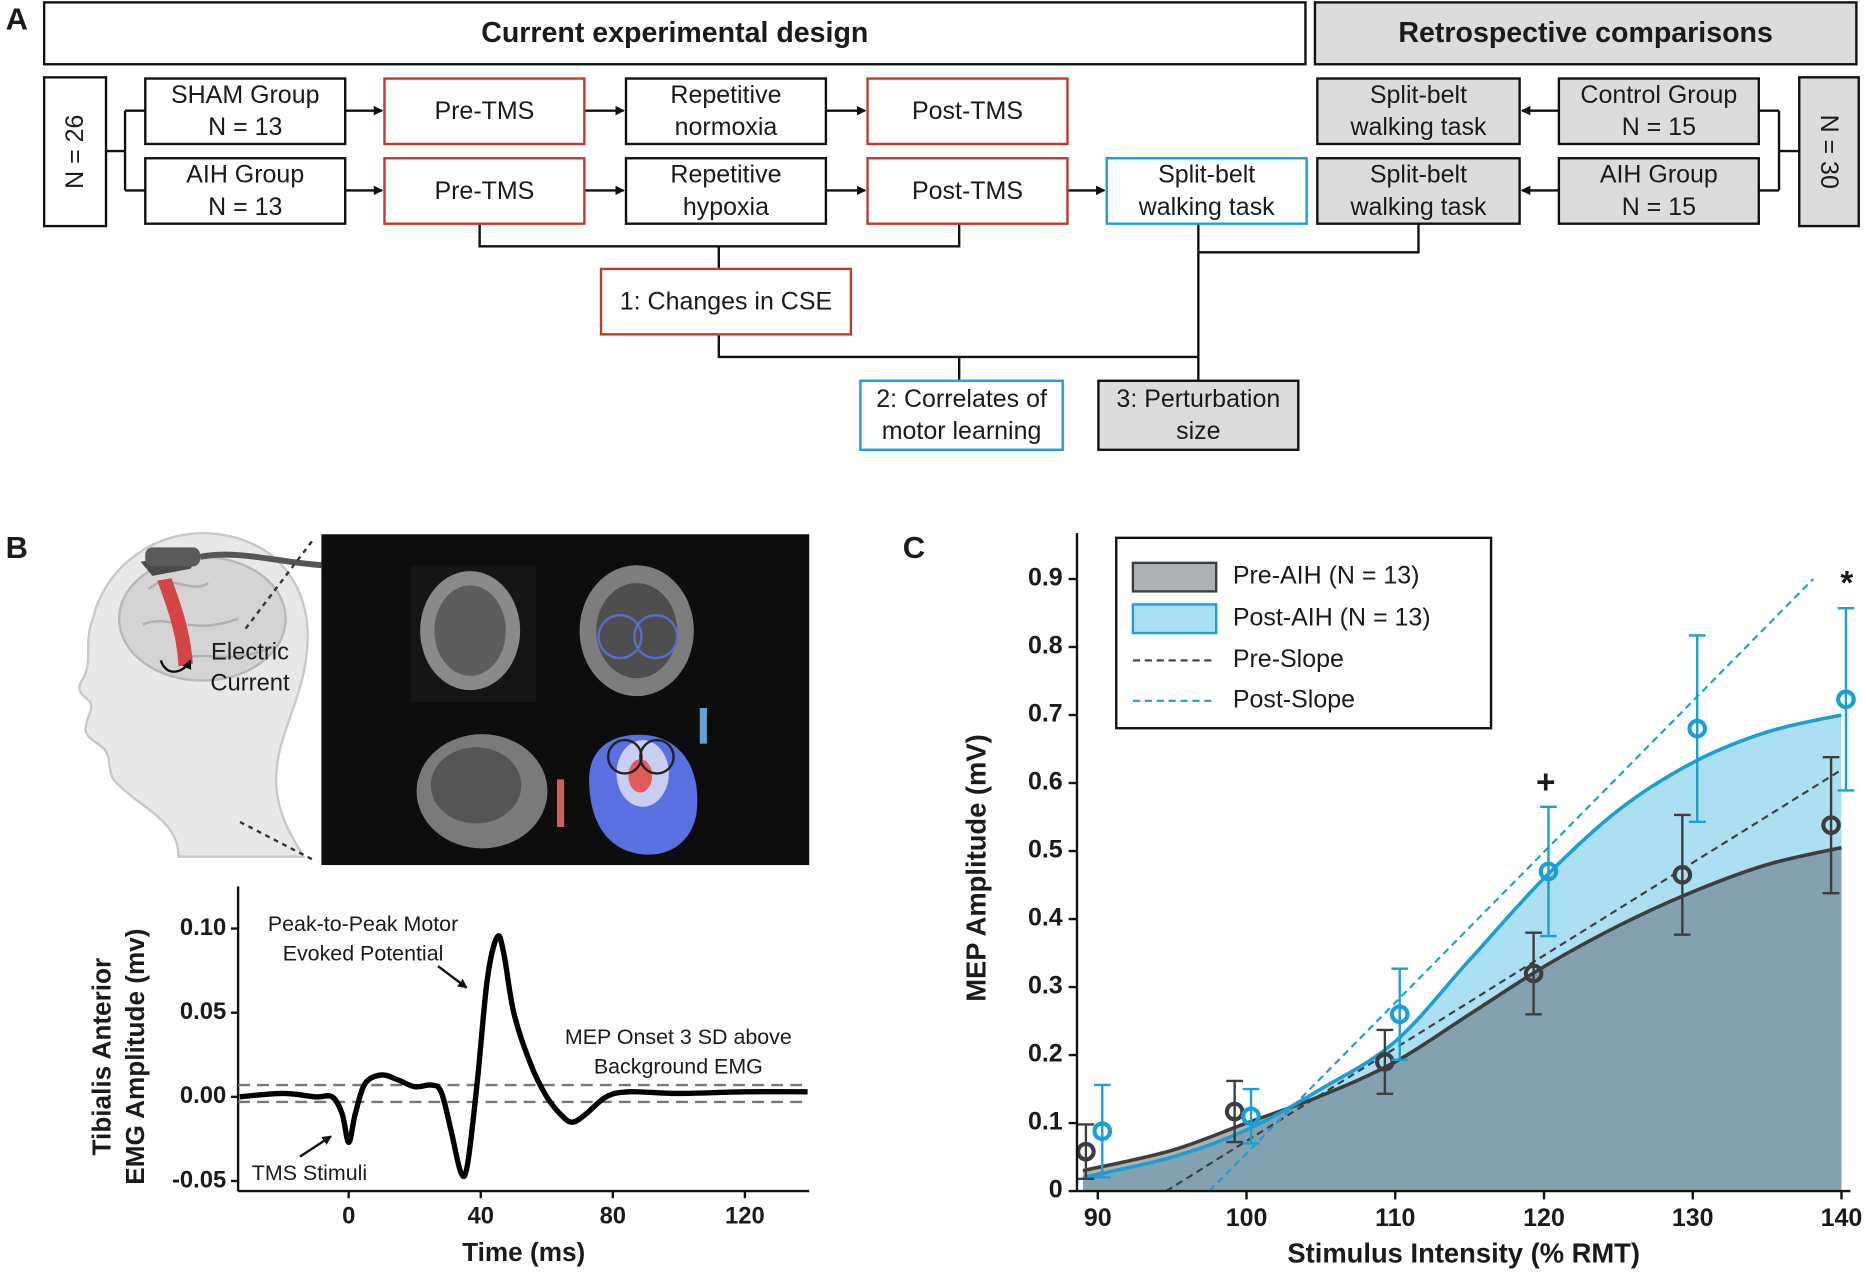 This screenshot has width=1866, height=1272. What do you see at coordinates (203, 1095) in the screenshot?
I see `y-tick-label: 0.00` at bounding box center [203, 1095].